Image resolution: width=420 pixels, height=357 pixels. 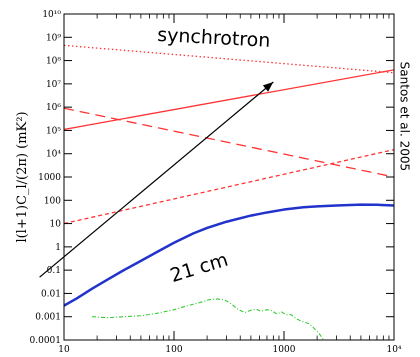 I want to click on y-tick-label: 10⁹, so click(x=53, y=38).